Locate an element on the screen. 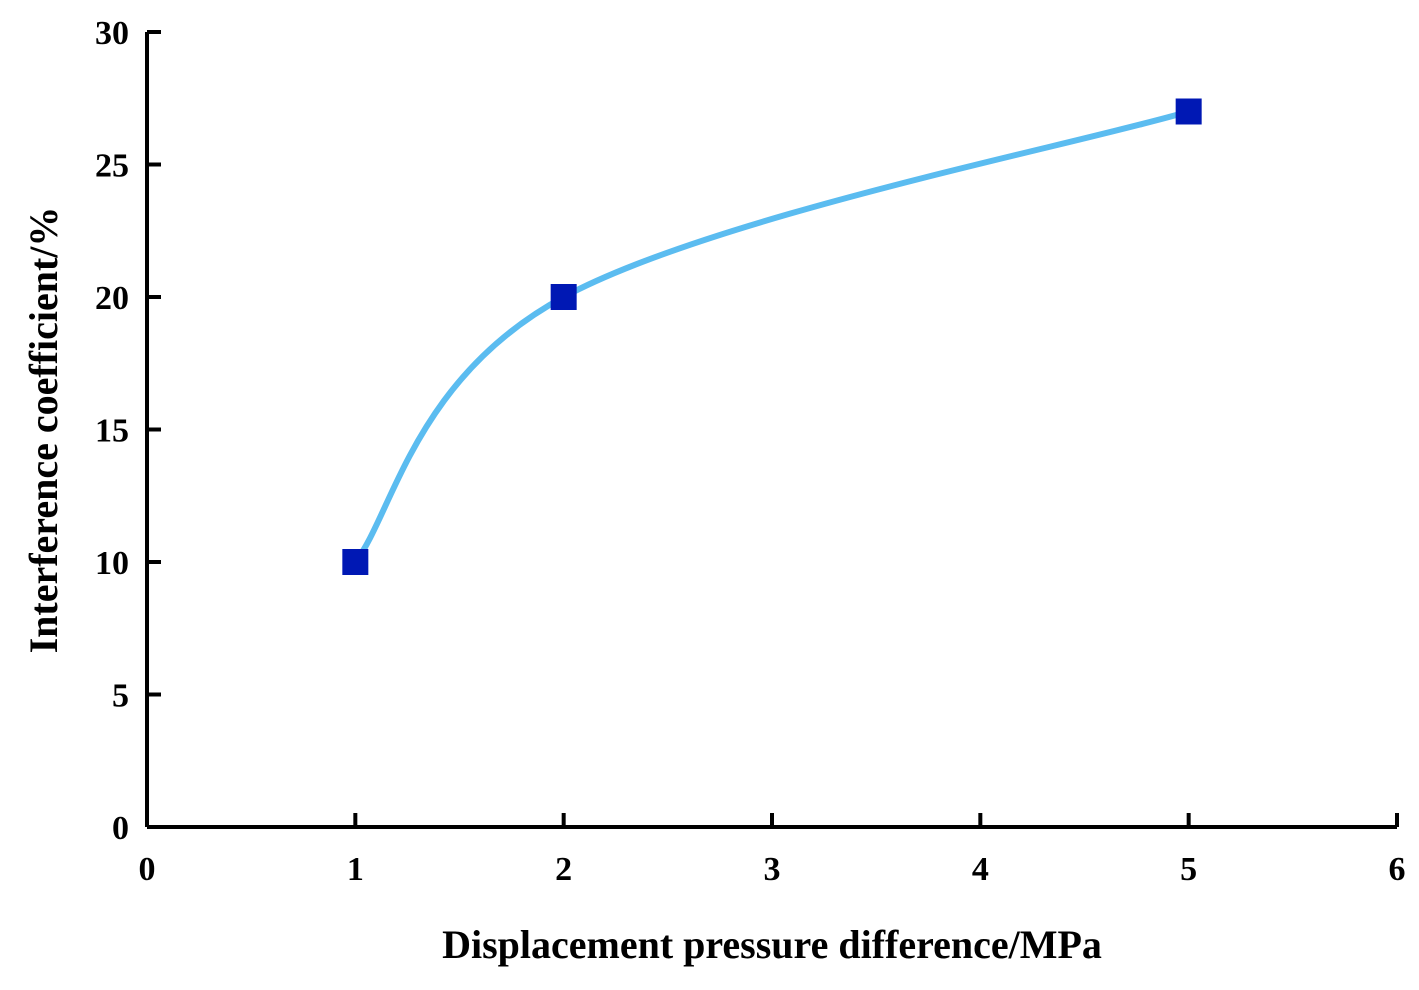  y-tick-label: 10 is located at coordinates (112, 563).